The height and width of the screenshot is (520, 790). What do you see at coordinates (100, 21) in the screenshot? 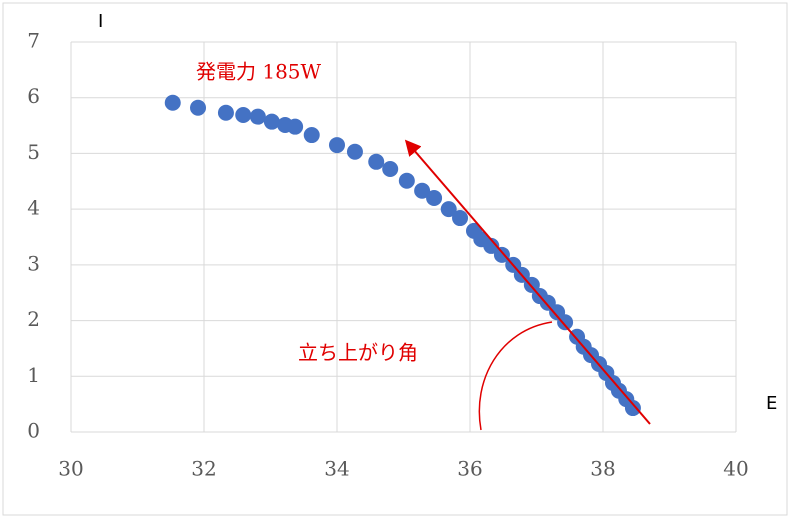
I see `y-axis-label: I` at bounding box center [100, 21].